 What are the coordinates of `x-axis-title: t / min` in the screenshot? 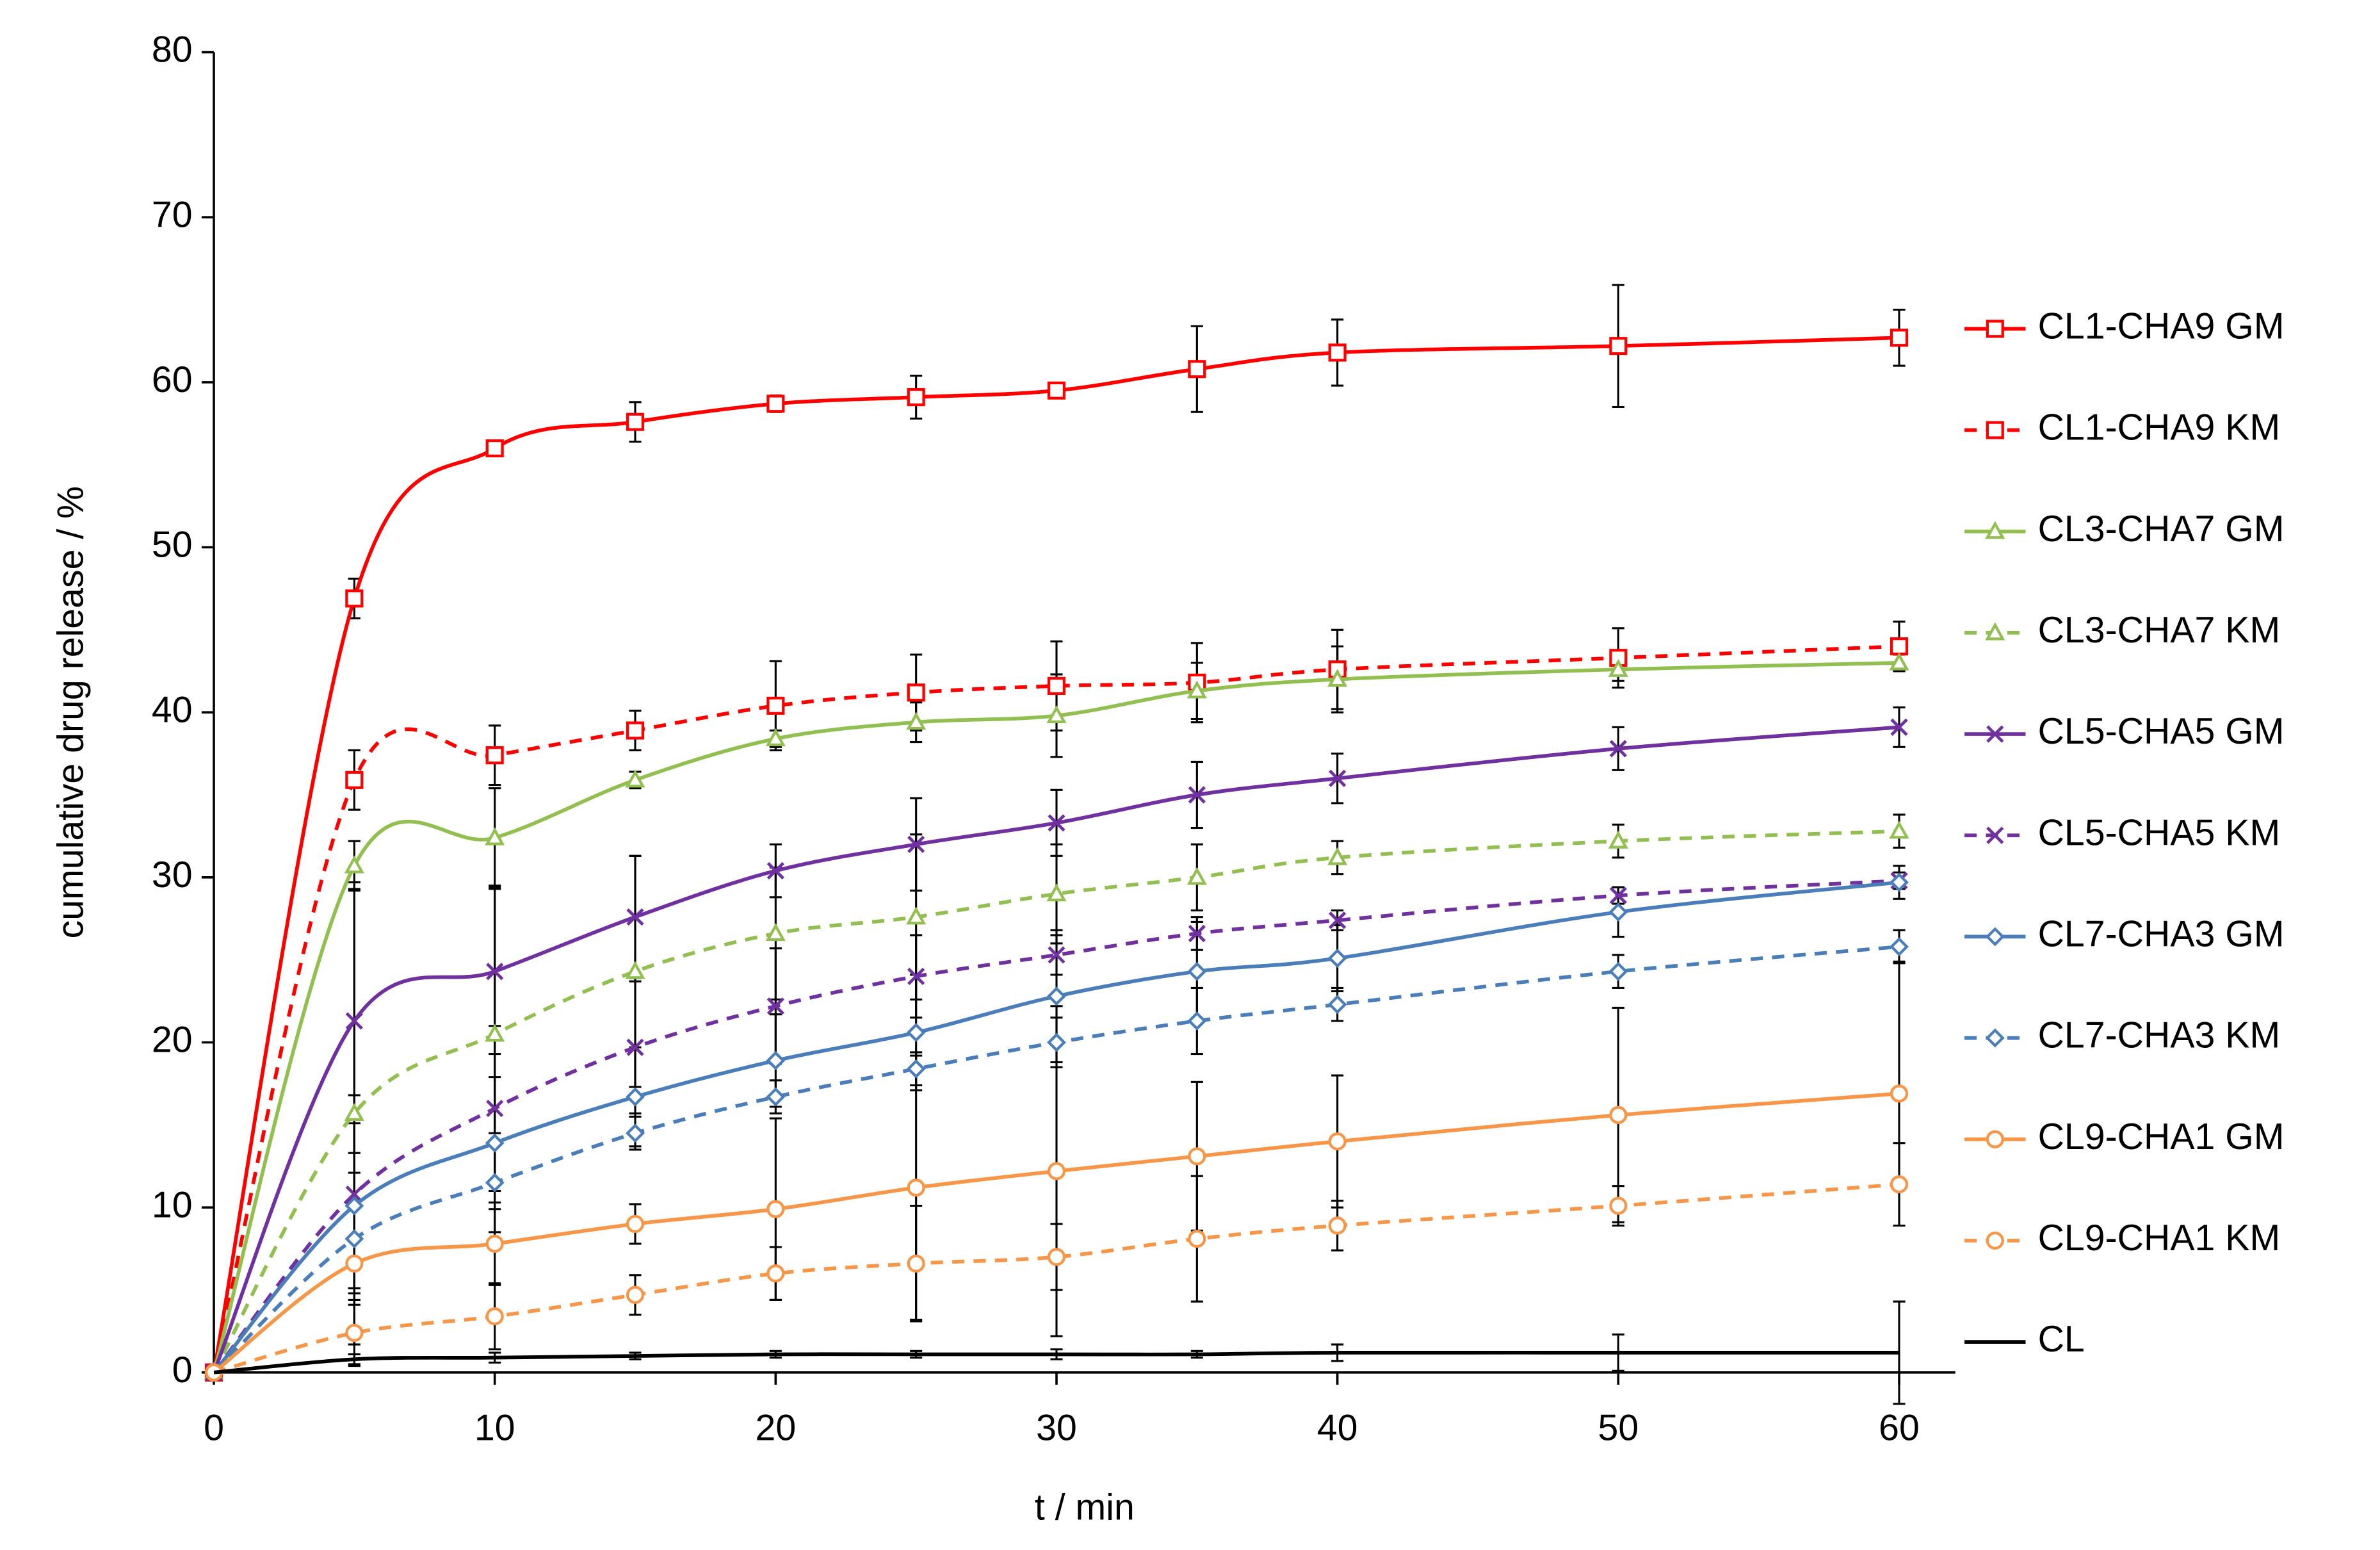 It's located at (1085, 1507).